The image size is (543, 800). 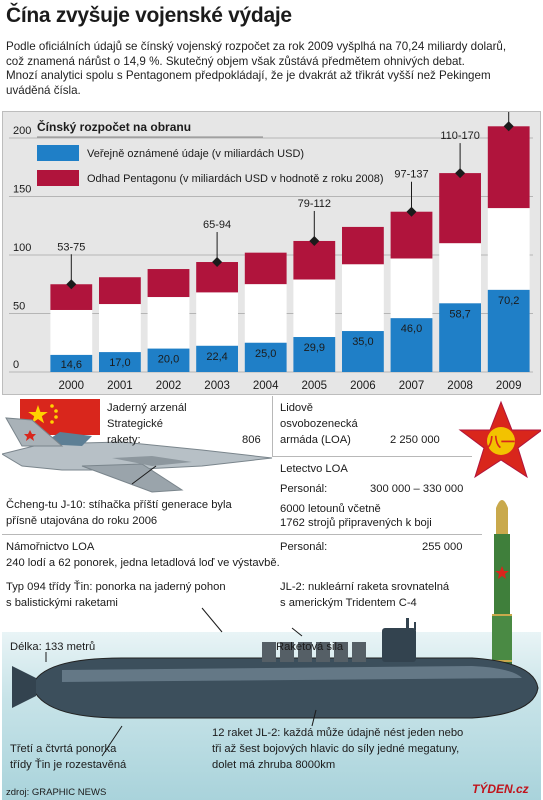 I want to click on airforce-line-2: 6000 letounů včetně, so click(x=330, y=509).